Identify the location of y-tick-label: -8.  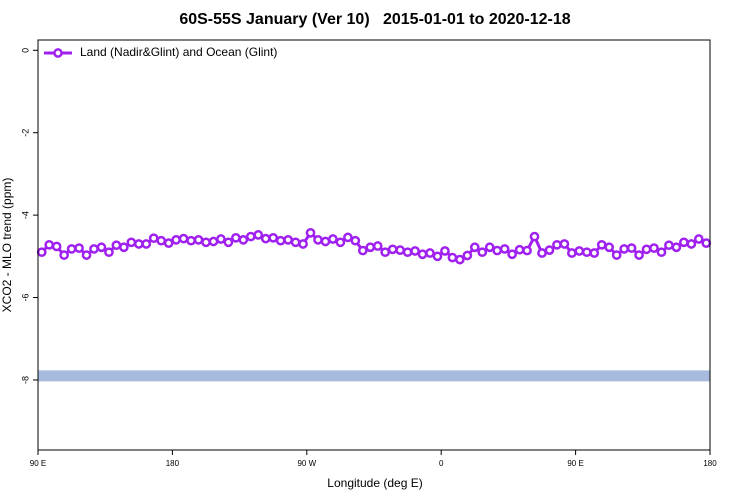
(25, 380).